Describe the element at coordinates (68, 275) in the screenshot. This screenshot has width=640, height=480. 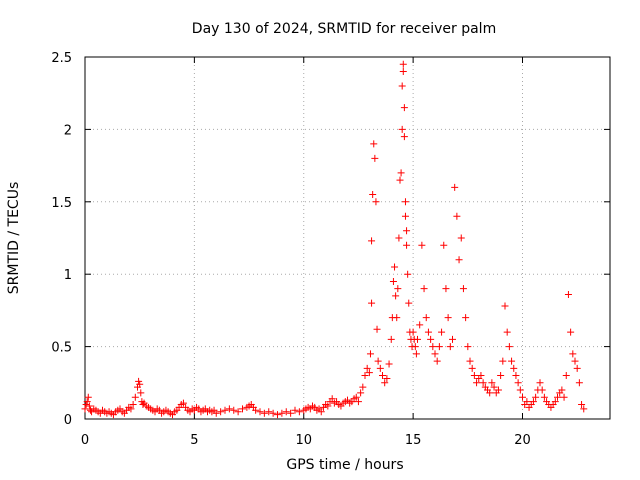
I see `y-tick-label: 1` at that location.